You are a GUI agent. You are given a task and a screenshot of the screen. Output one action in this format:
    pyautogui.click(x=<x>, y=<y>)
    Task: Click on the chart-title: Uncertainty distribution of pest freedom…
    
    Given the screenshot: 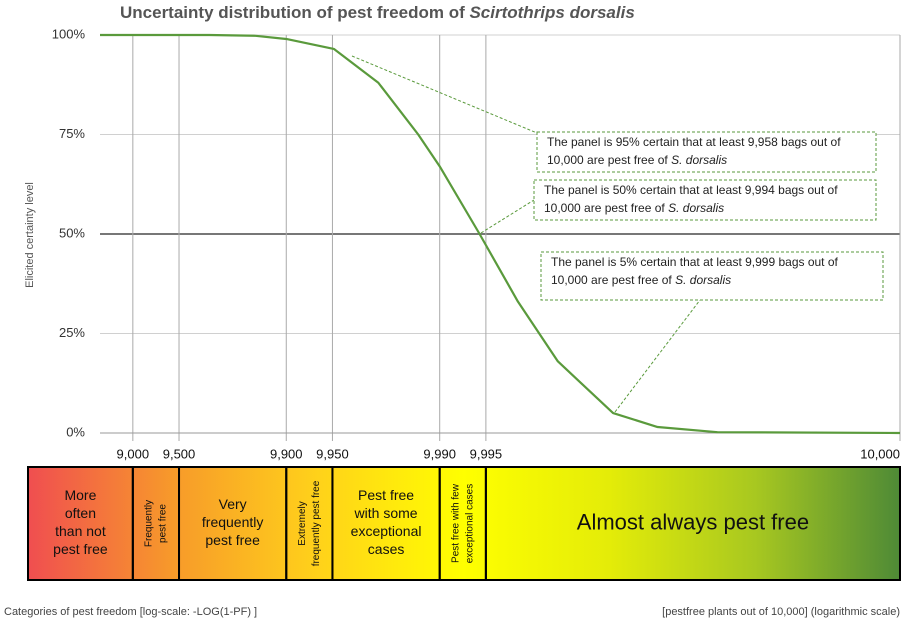 What is the action you would take?
    pyautogui.click(x=377, y=12)
    